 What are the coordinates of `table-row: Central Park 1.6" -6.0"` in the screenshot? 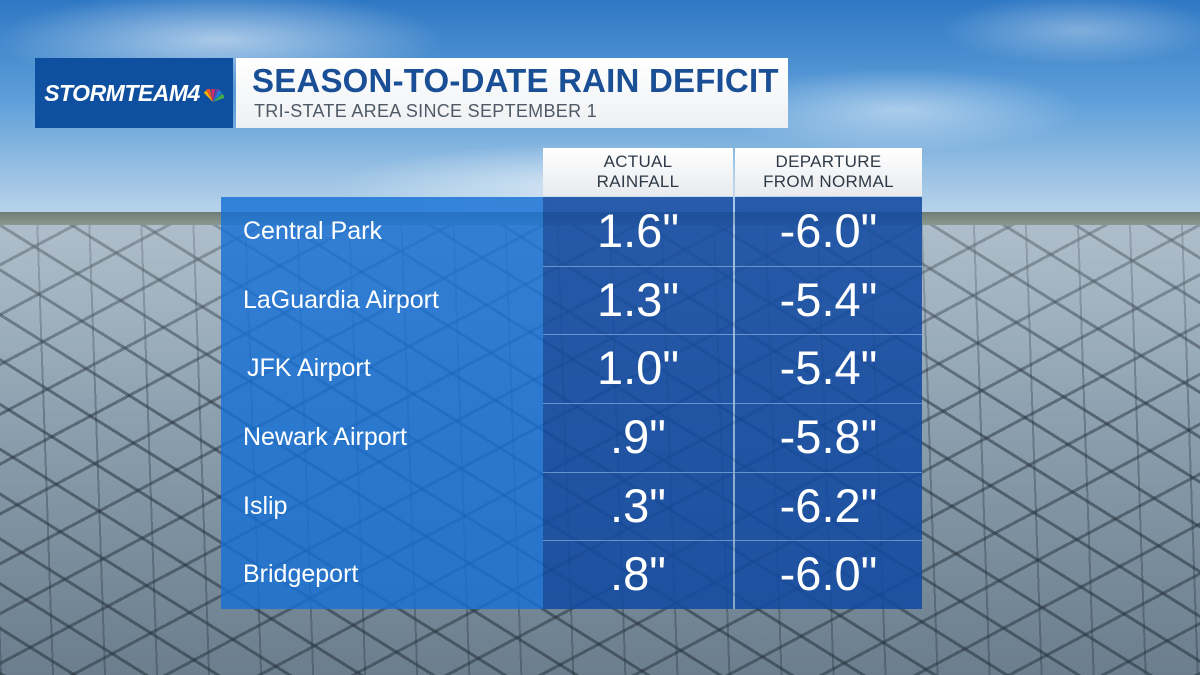 It's located at (571, 231).